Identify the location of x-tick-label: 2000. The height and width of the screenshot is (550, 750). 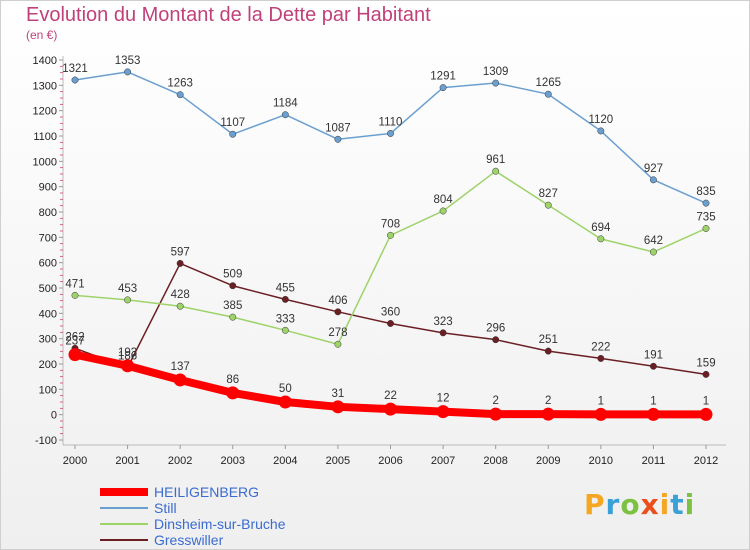
(75, 461).